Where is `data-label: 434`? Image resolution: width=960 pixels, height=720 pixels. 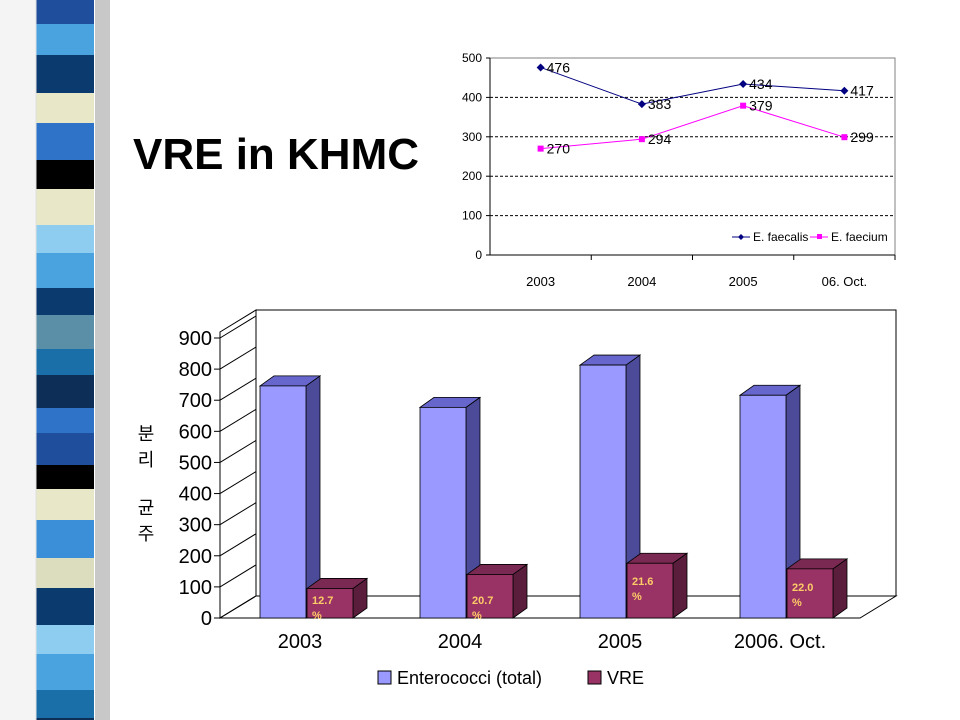 data-label: 434 is located at coordinates (761, 84).